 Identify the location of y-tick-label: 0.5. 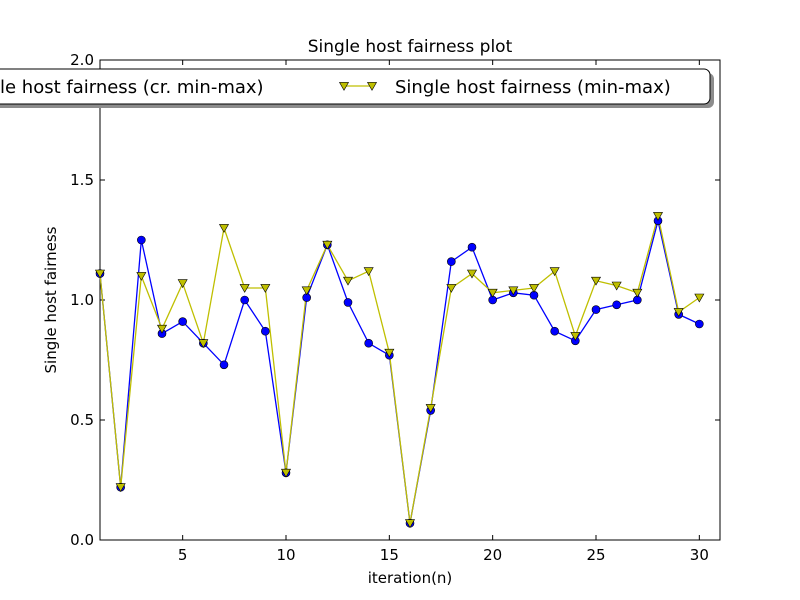
(82, 420).